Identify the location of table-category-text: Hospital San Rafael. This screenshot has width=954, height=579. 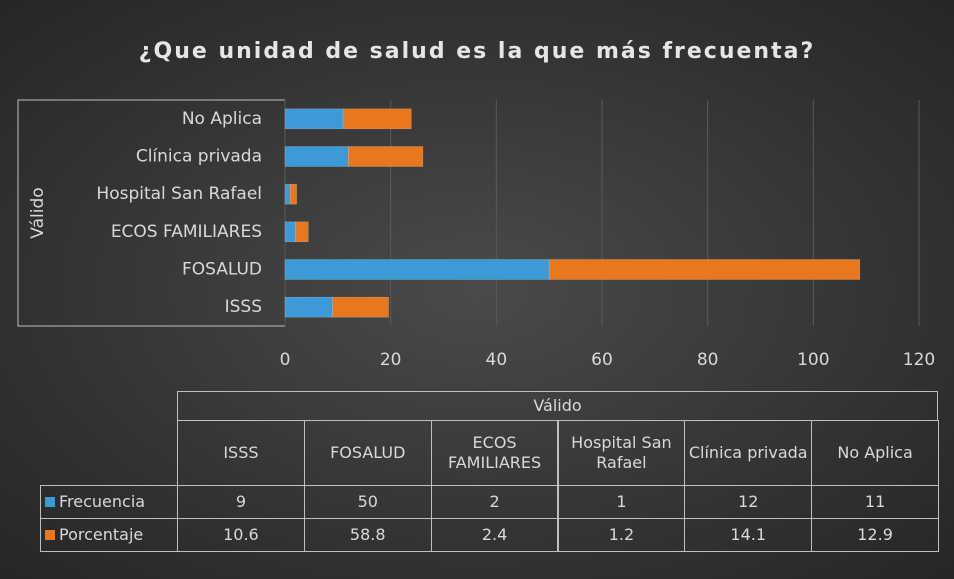
(621, 452).